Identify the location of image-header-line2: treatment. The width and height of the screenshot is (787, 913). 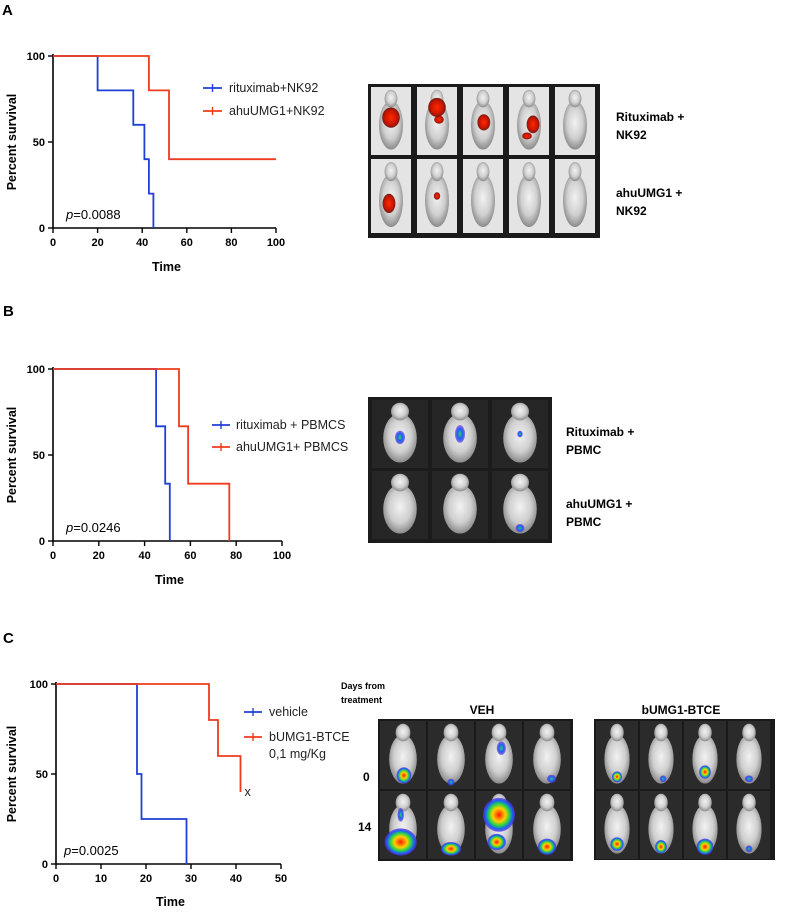
(361, 700).